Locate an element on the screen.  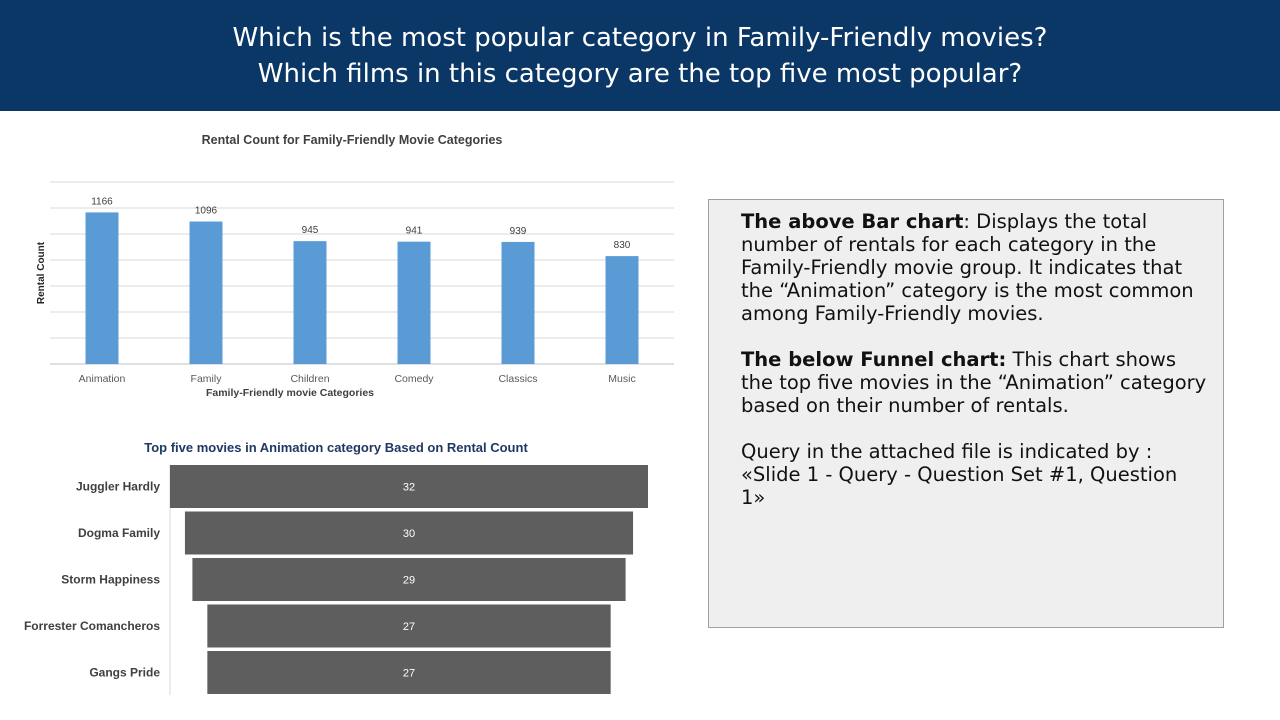
bar-description-heading: The above Bar chart is located at coordinates (852, 221).